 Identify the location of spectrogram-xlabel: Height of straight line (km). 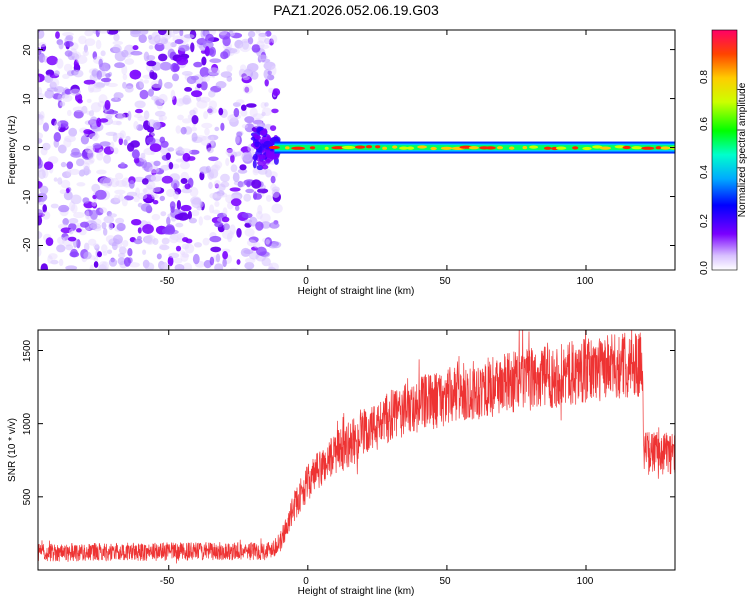
(356, 291).